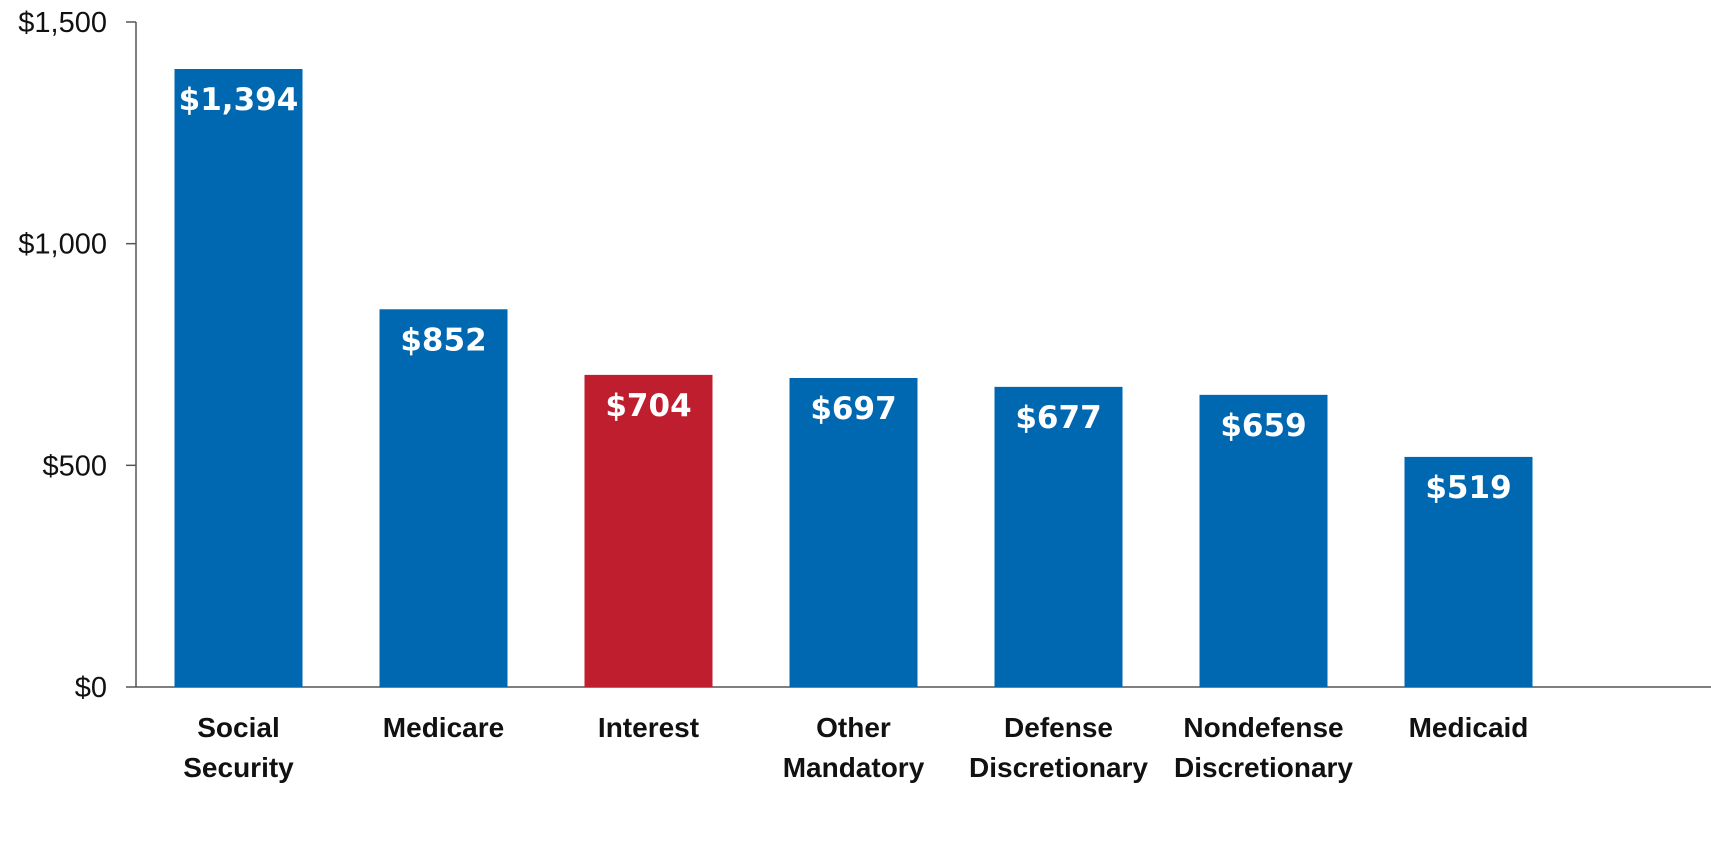 The width and height of the screenshot is (1711, 855). I want to click on bar-value-label: $704, so click(648, 406).